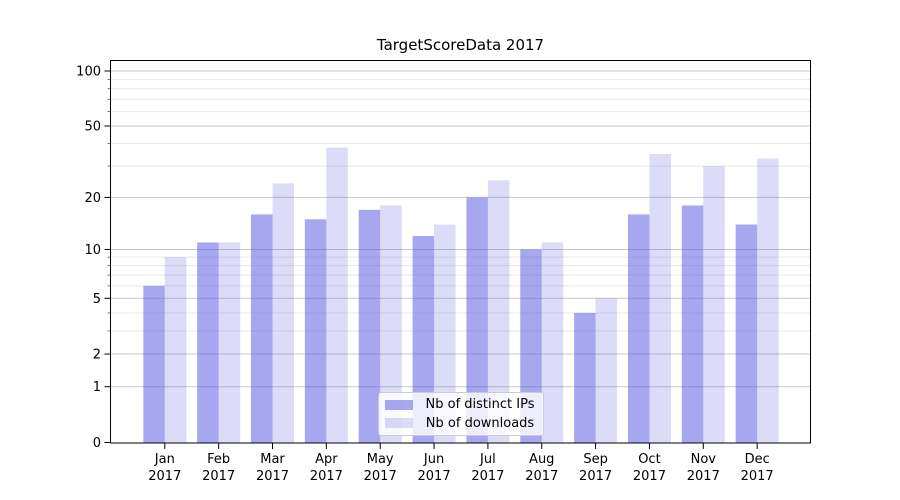 Image resolution: width=900 pixels, height=500 pixels. I want to click on bar-distinct-ips-sep, so click(585, 377).